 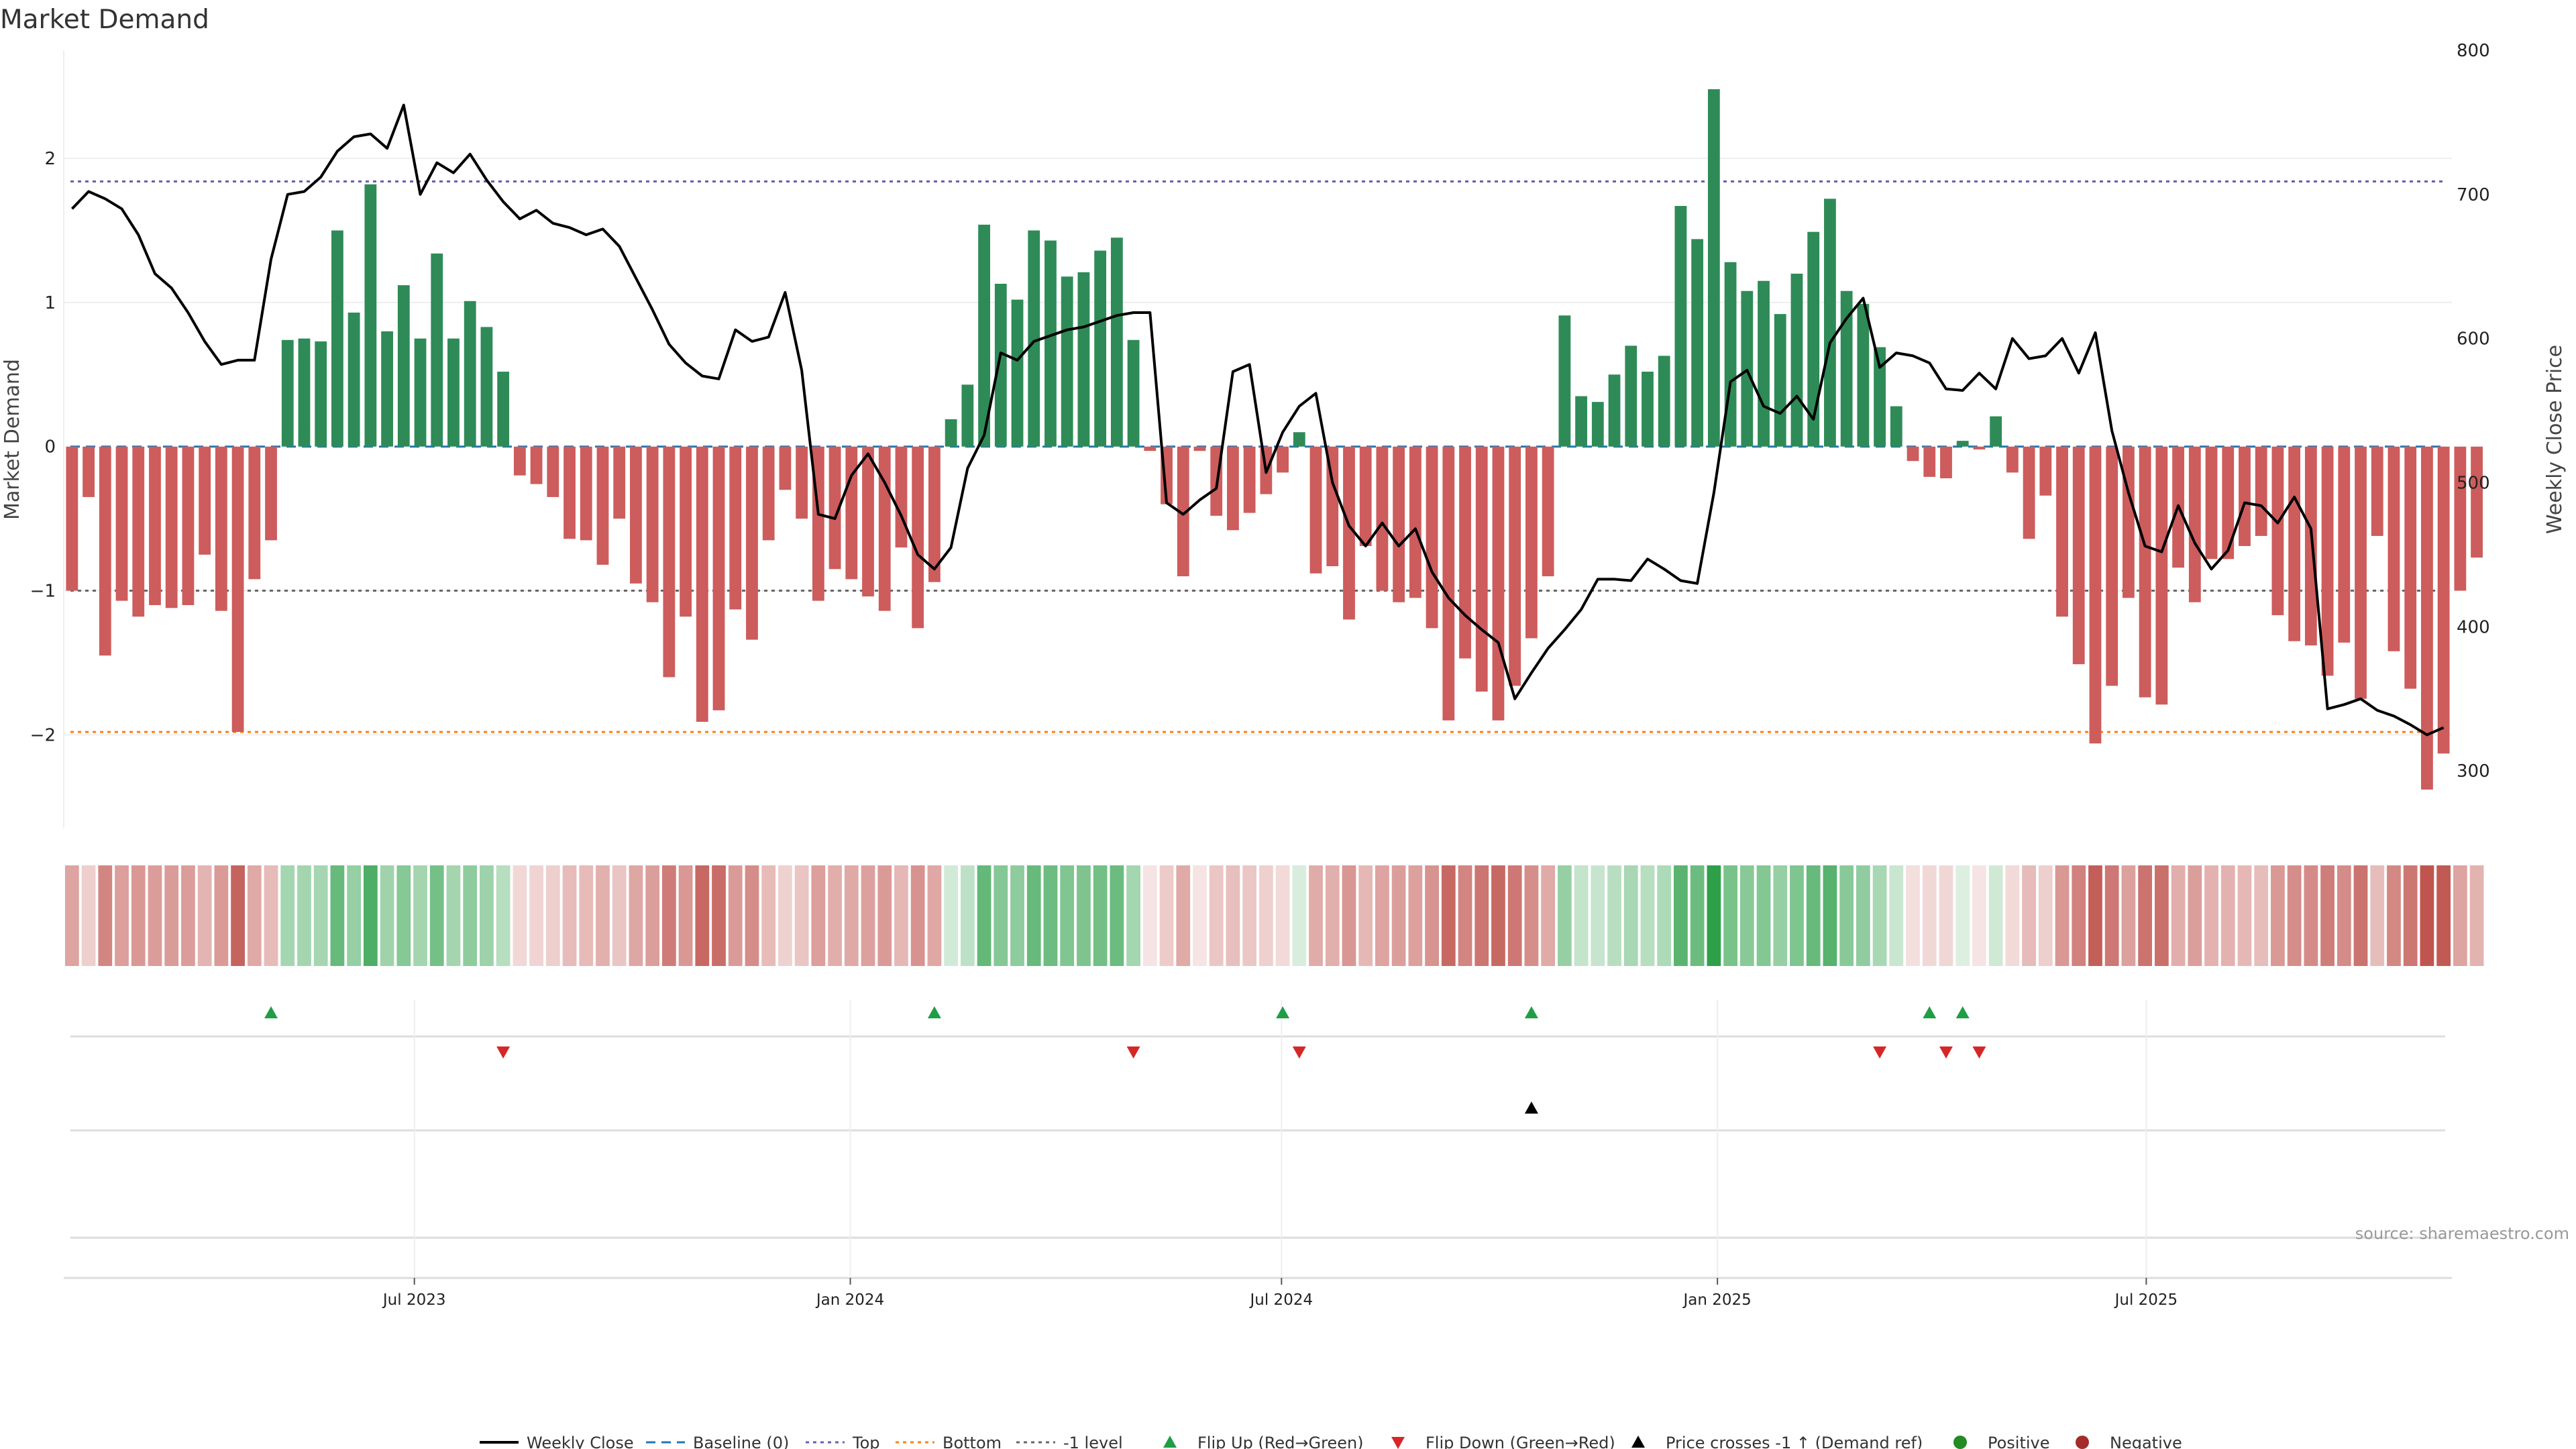 What do you see at coordinates (43, 592) in the screenshot?
I see `y-tick-label: −1` at bounding box center [43, 592].